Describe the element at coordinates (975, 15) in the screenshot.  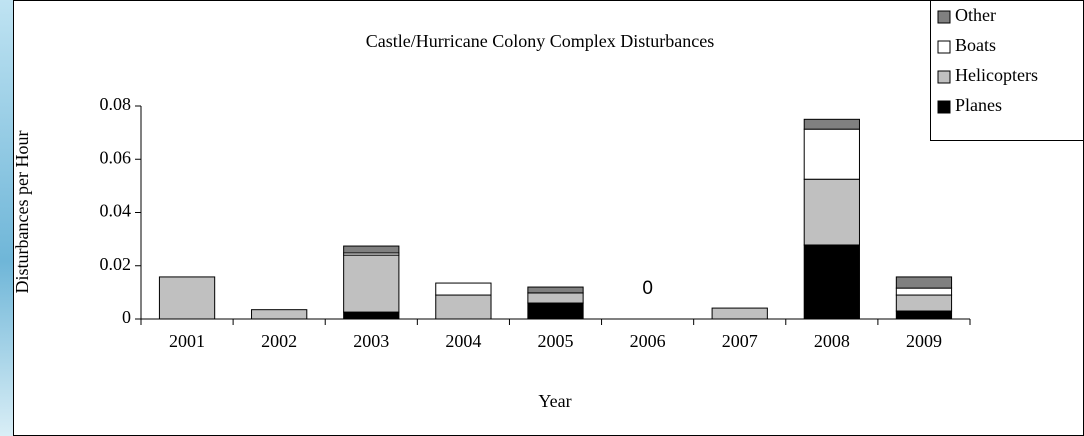
I see `legend-label: Other` at that location.